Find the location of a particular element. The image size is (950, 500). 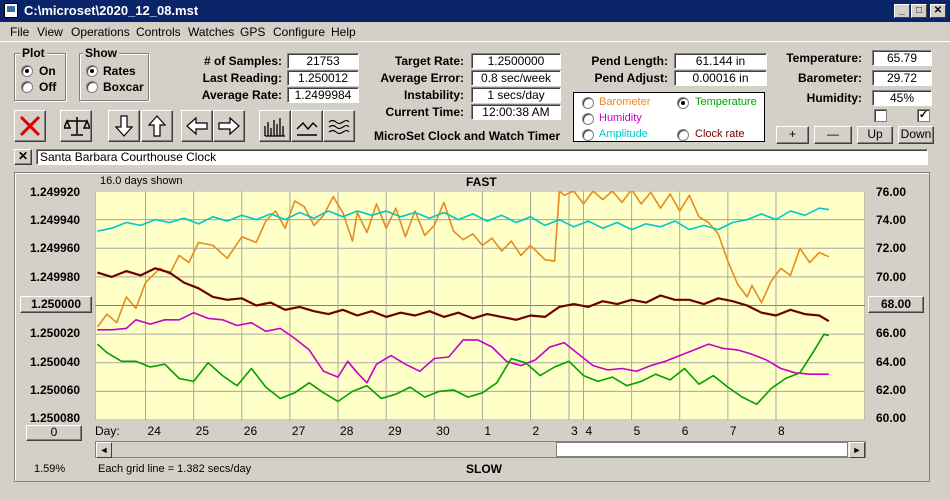

menu-configure: Configure is located at coordinates (299, 32).